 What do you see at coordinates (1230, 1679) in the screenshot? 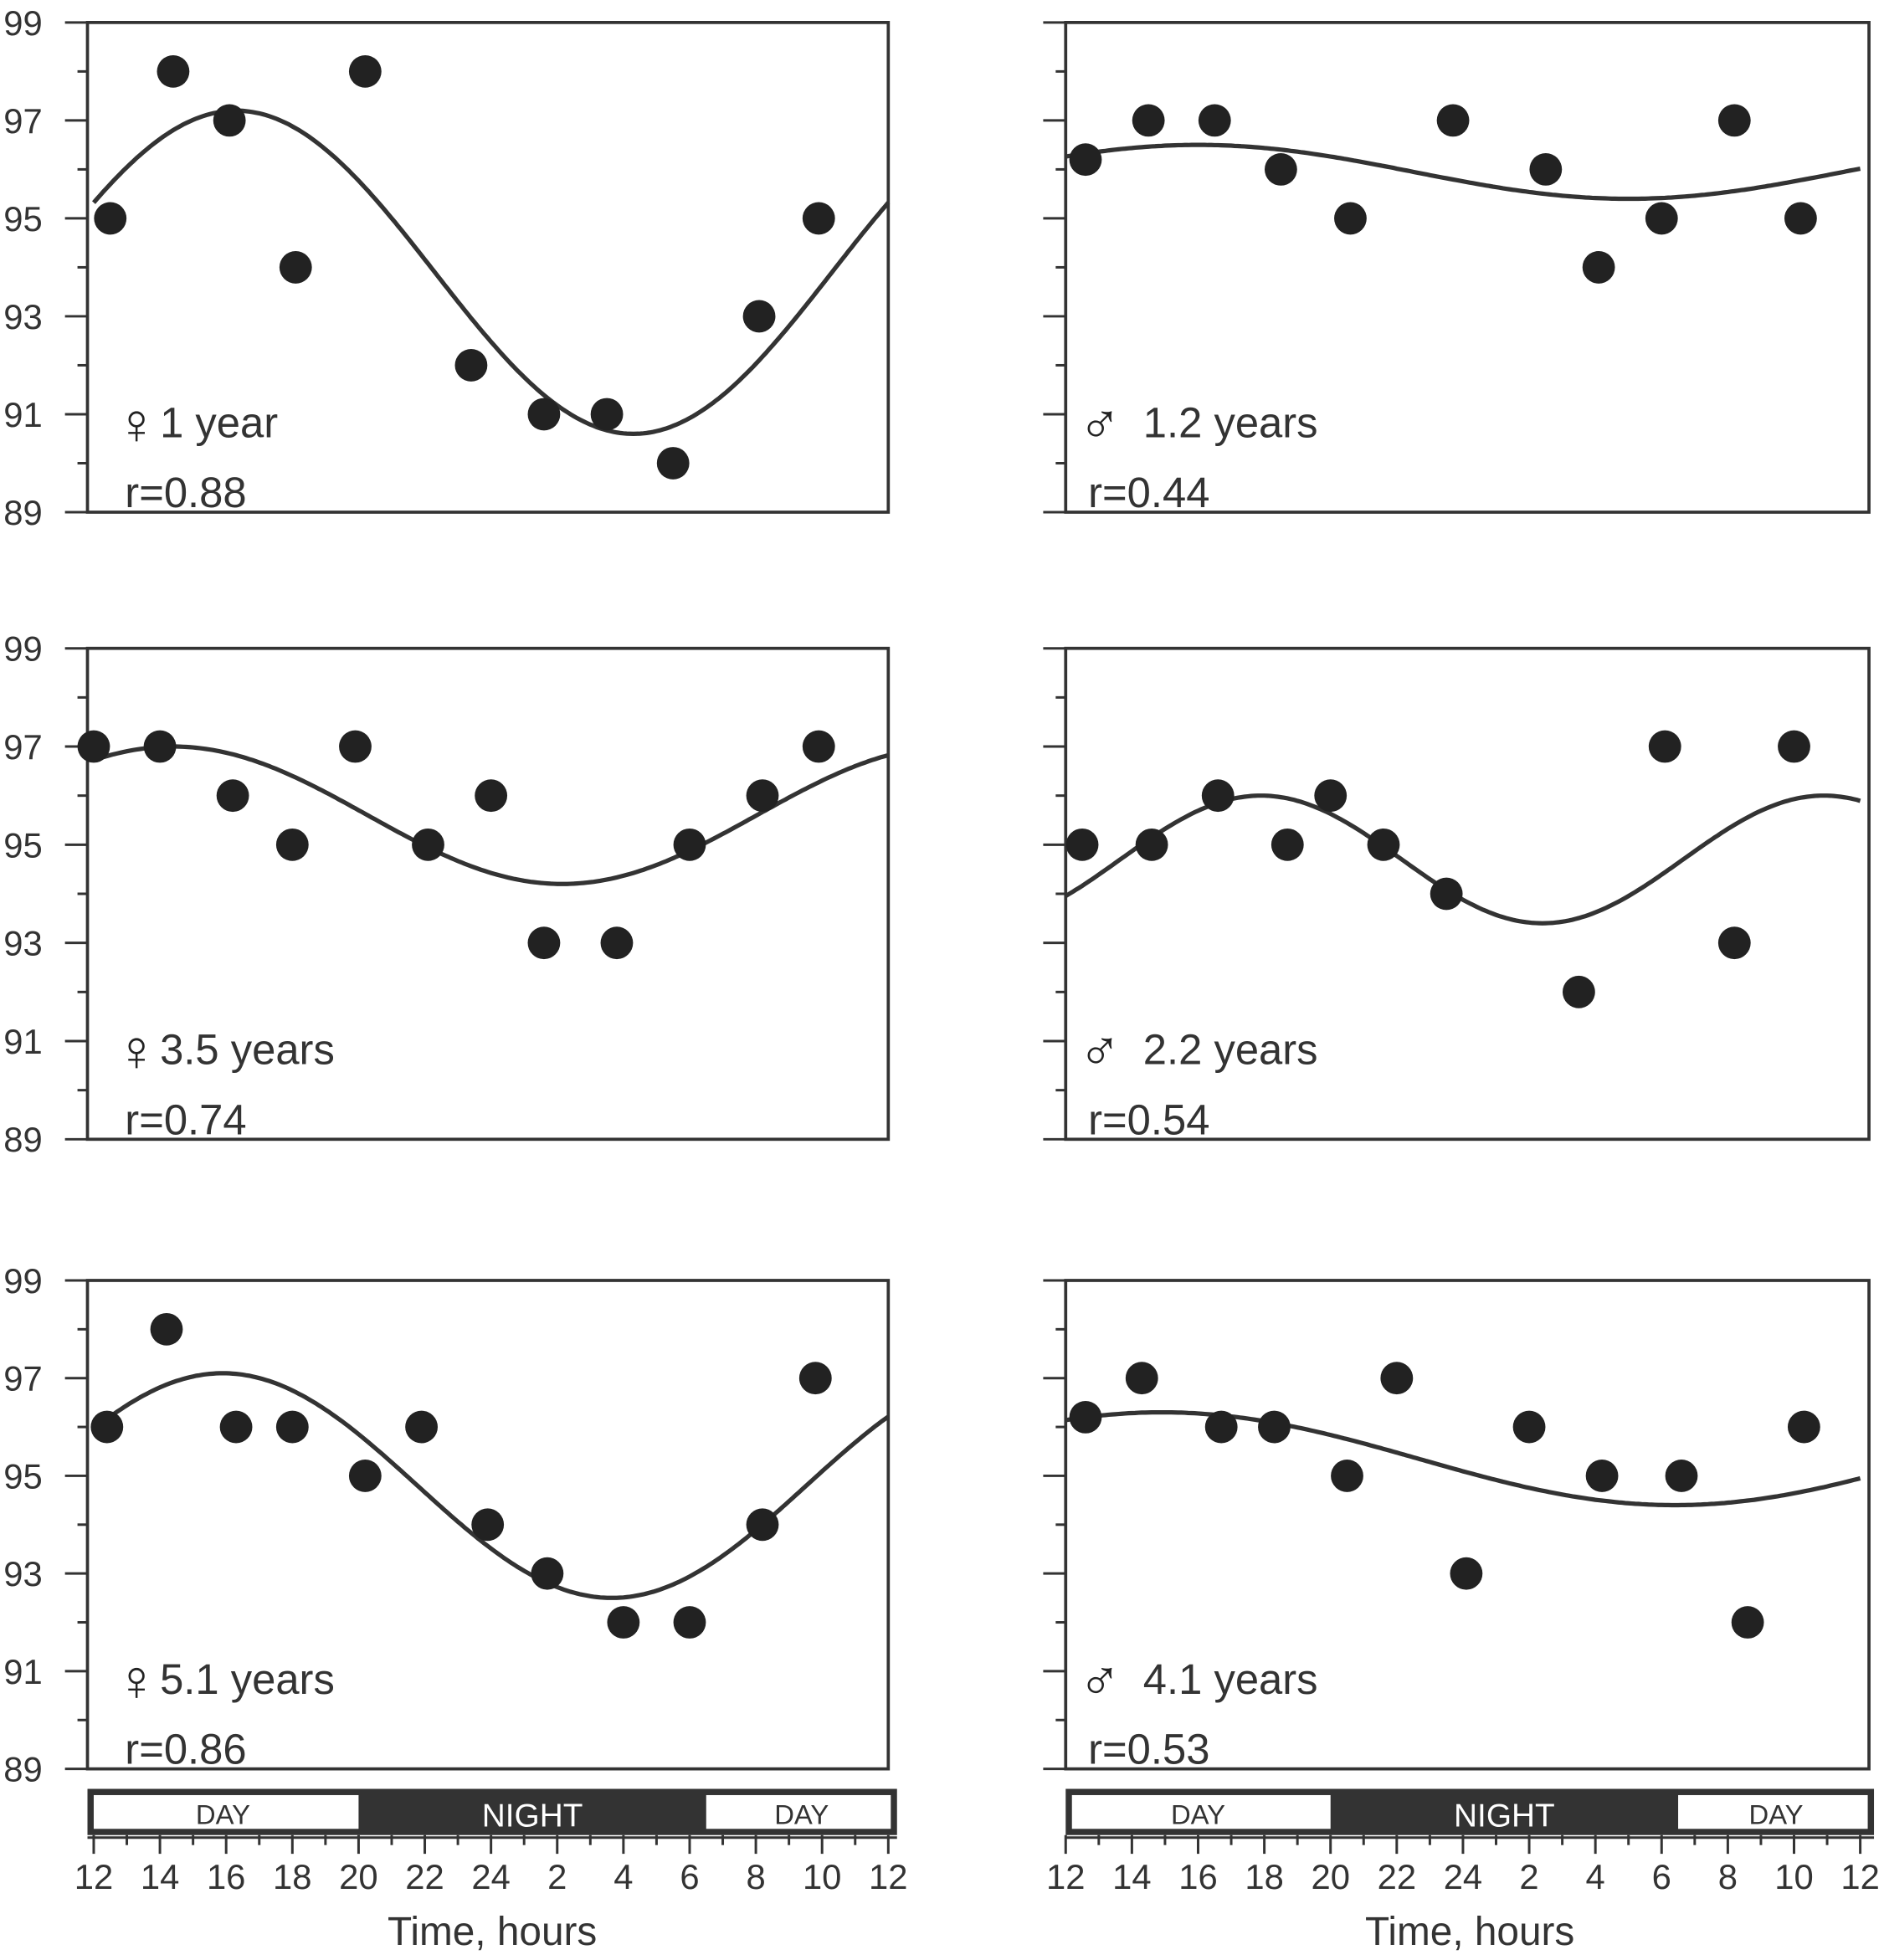
I see `age-label: 4.1 years` at bounding box center [1230, 1679].